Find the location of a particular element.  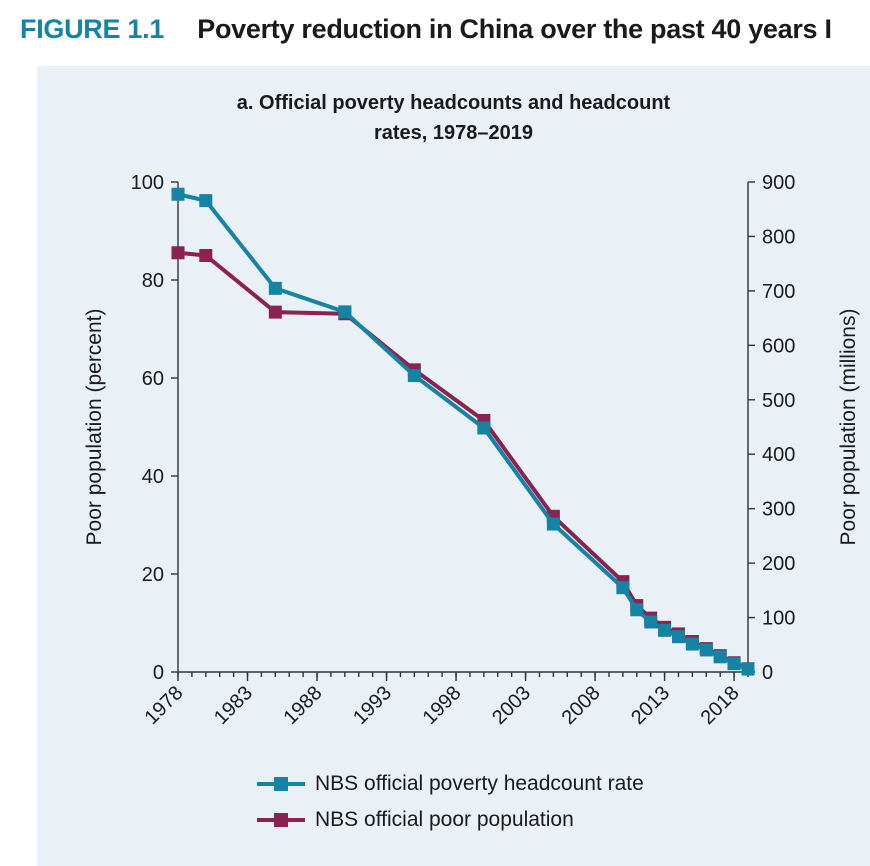

x-tick-label: 2018 is located at coordinates (720, 705).